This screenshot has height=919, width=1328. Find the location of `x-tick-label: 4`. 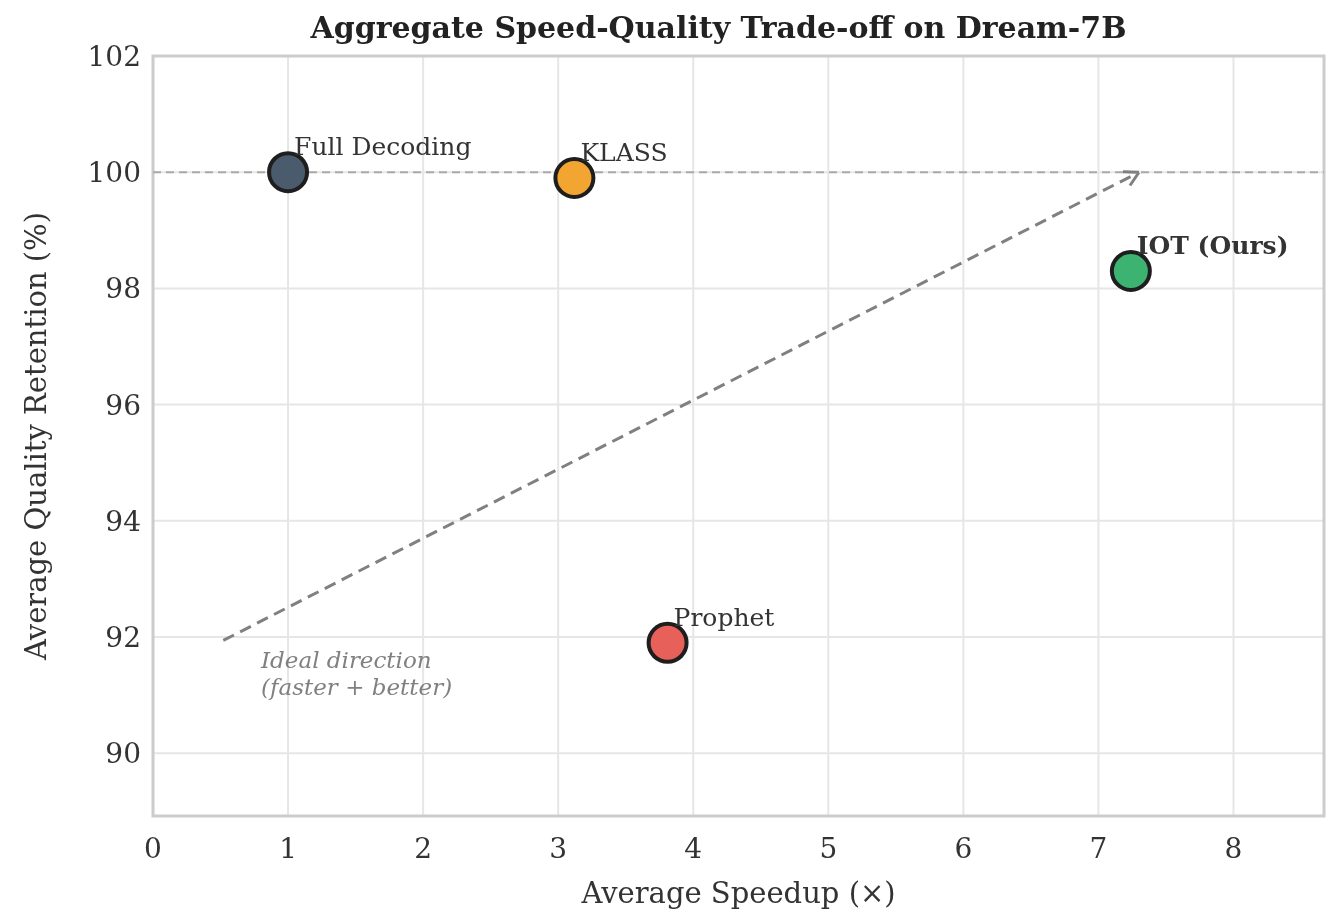

x-tick-label: 4 is located at coordinates (693, 848).